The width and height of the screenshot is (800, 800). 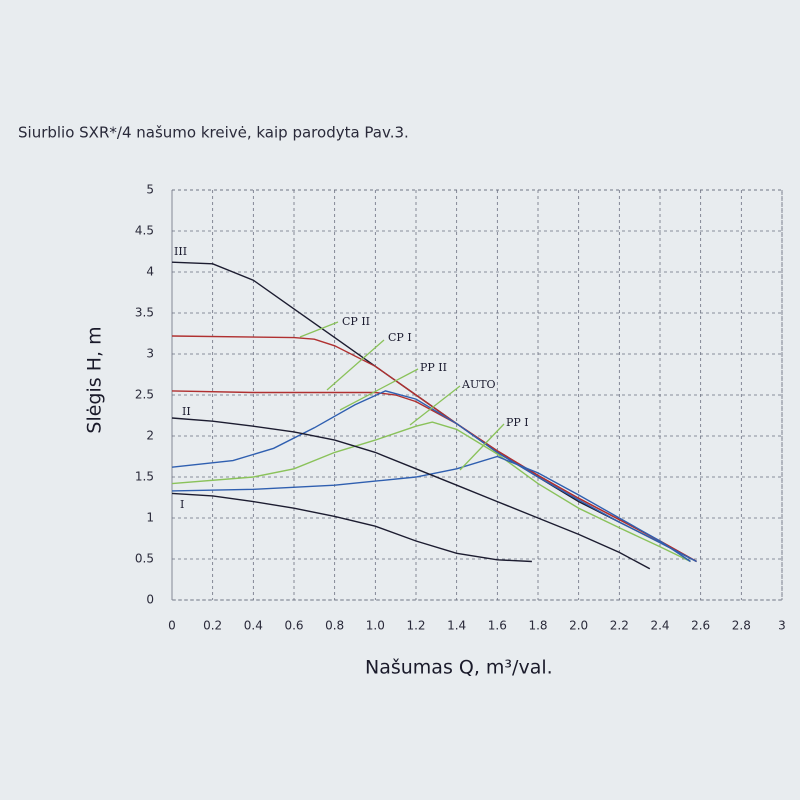 I want to click on curve-label: III, so click(x=180, y=251).